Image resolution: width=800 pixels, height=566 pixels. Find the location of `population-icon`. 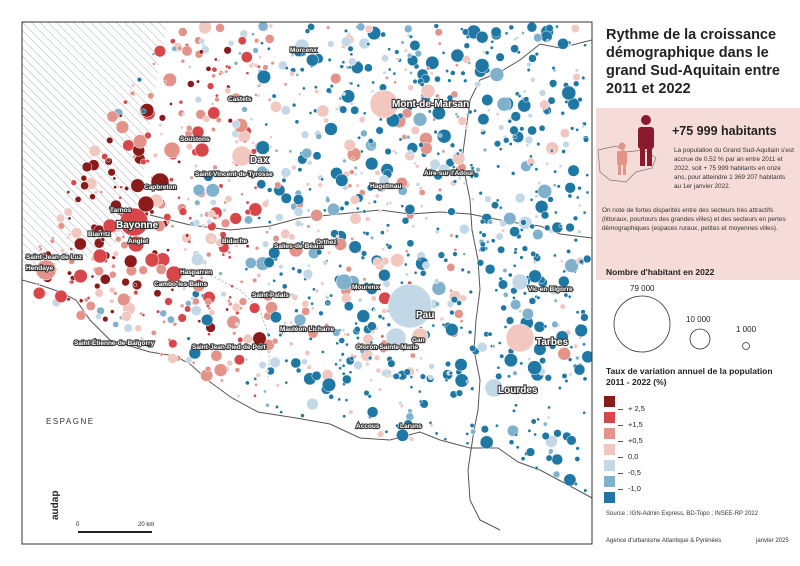

population-icon is located at coordinates (627, 149).